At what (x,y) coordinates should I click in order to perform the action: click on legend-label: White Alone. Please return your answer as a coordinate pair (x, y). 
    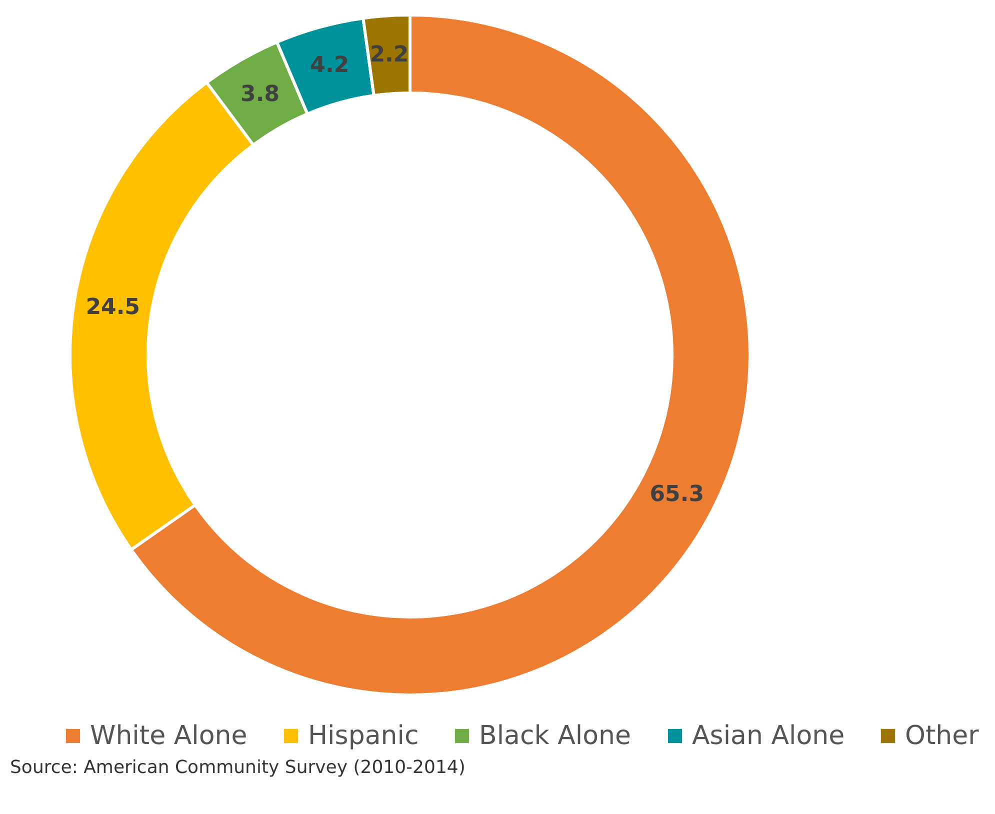
    Looking at the image, I should click on (169, 736).